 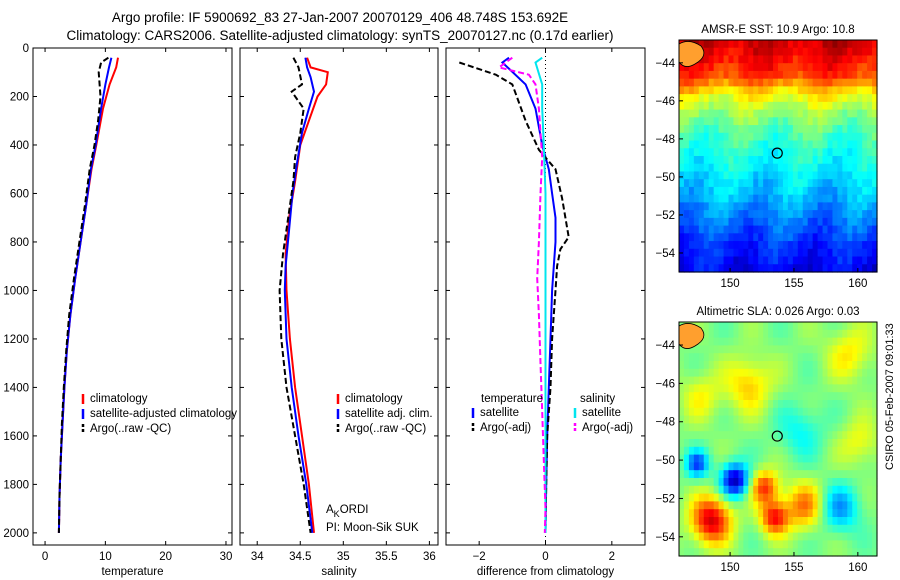 I want to click on difference-profile-xtick-label: −2, so click(x=479, y=557).